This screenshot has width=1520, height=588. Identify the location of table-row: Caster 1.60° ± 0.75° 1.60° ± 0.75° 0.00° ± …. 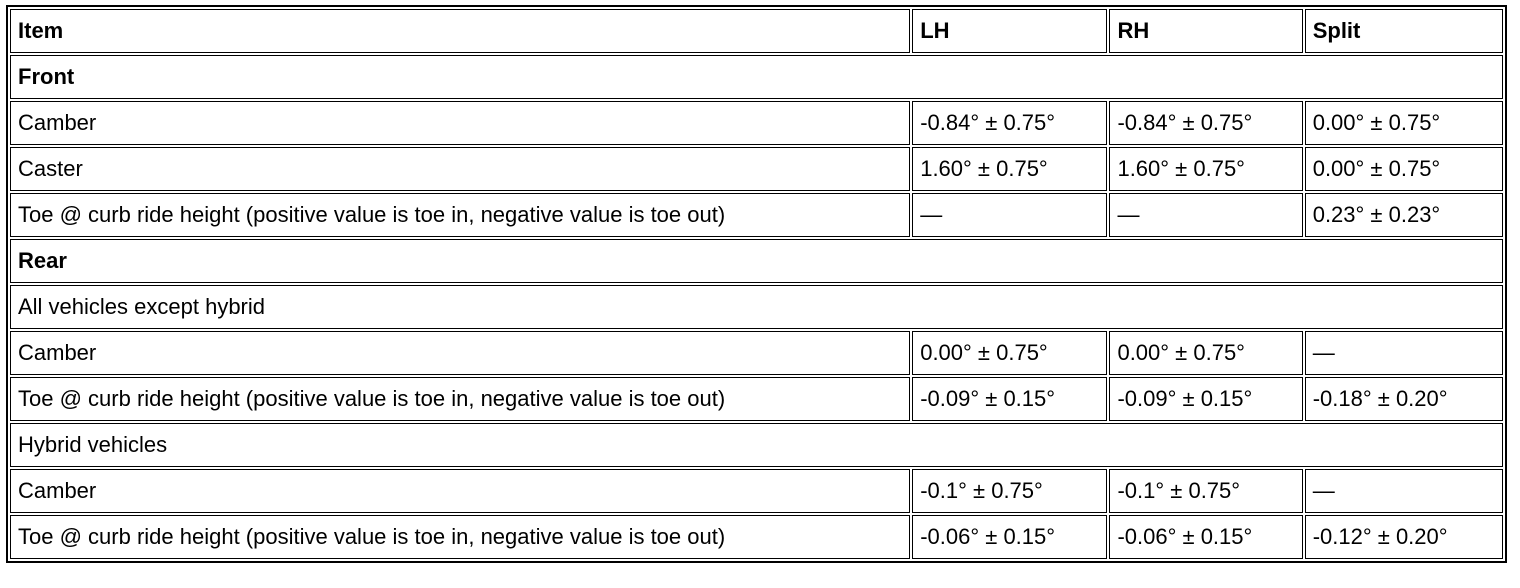
(756, 169).